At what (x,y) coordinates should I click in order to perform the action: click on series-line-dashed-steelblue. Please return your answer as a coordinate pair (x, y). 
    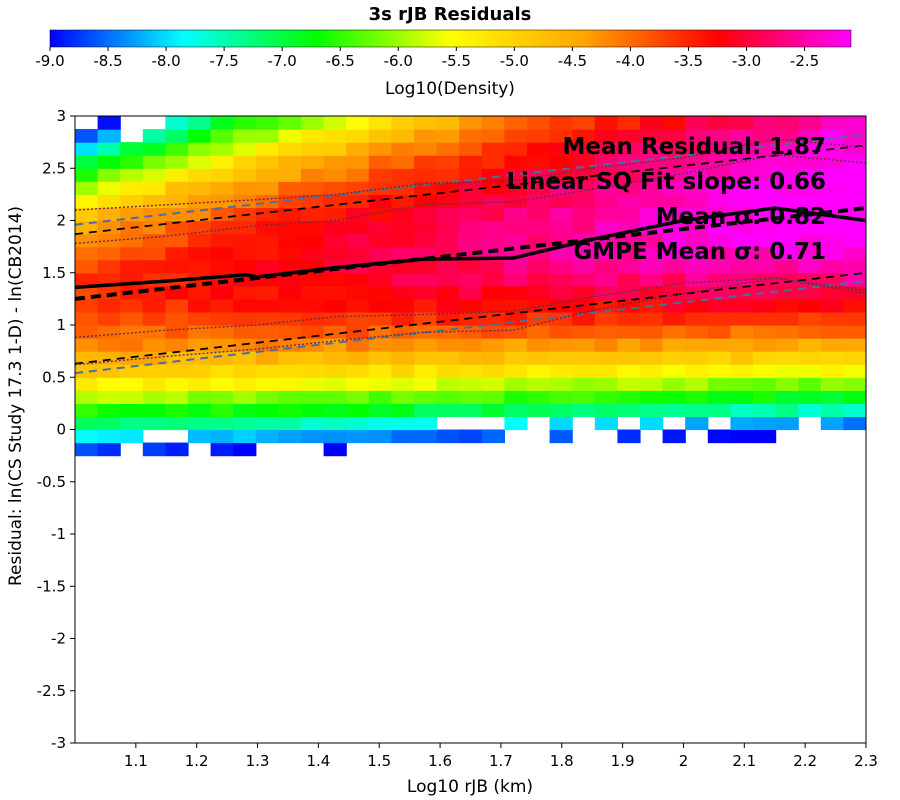
    Looking at the image, I should click on (470, 179).